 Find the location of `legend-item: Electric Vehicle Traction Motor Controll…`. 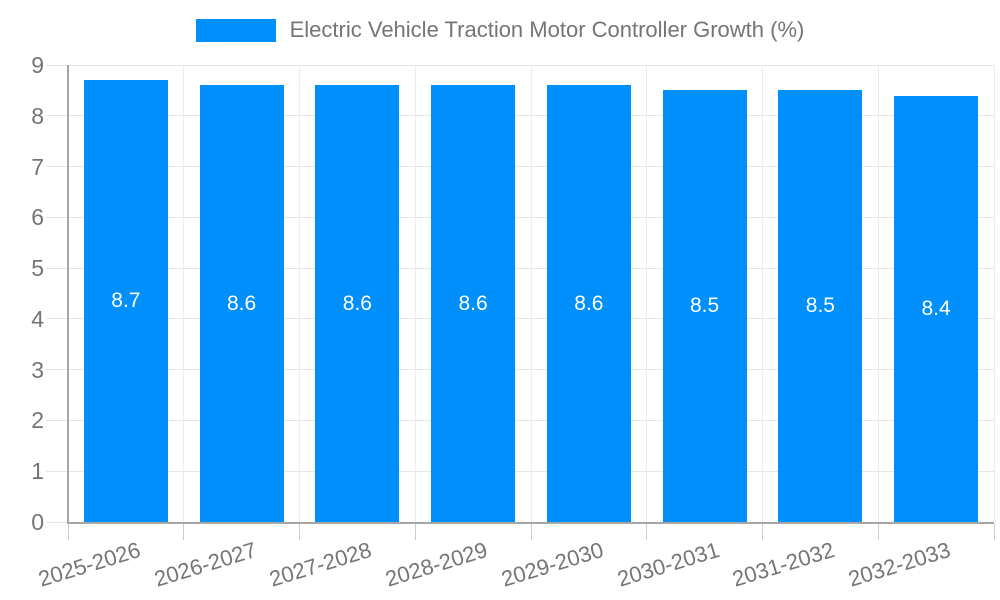

legend-item: Electric Vehicle Traction Motor Controll… is located at coordinates (500, 30).